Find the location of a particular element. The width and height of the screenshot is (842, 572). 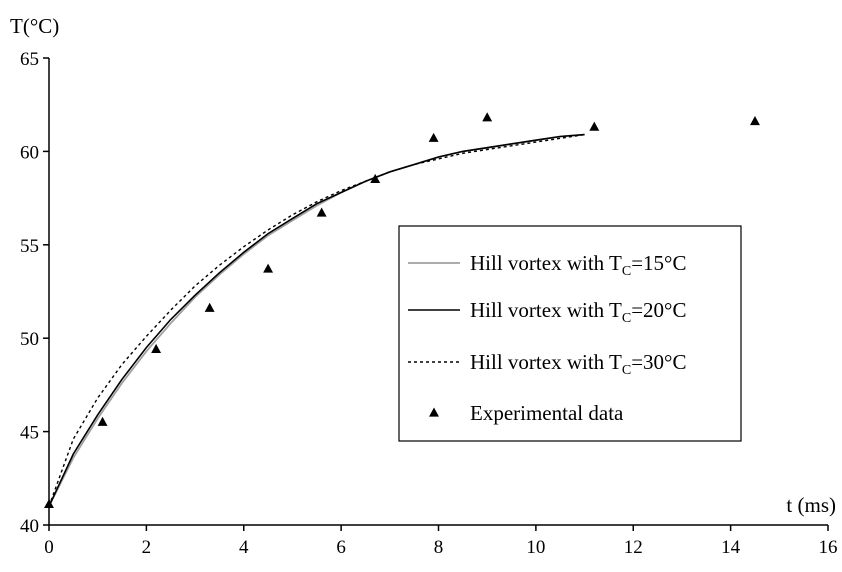

y-tick-label: 55 is located at coordinates (29, 246).